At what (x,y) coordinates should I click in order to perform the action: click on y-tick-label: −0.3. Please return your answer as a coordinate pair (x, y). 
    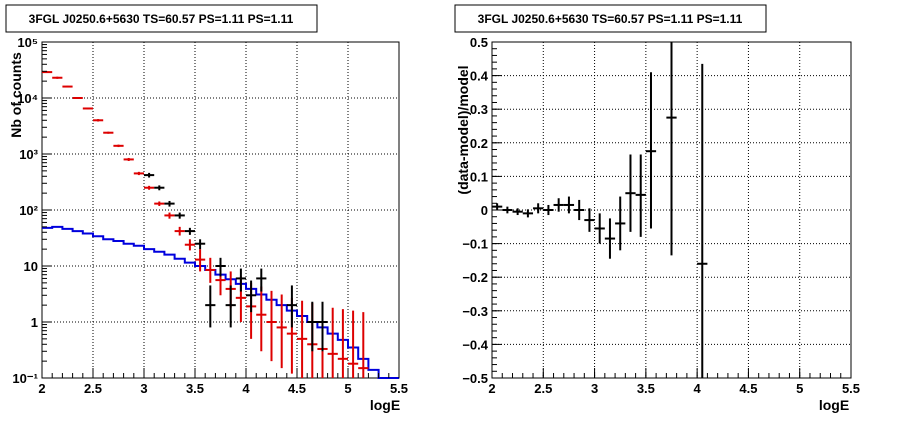
    Looking at the image, I should click on (475, 311).